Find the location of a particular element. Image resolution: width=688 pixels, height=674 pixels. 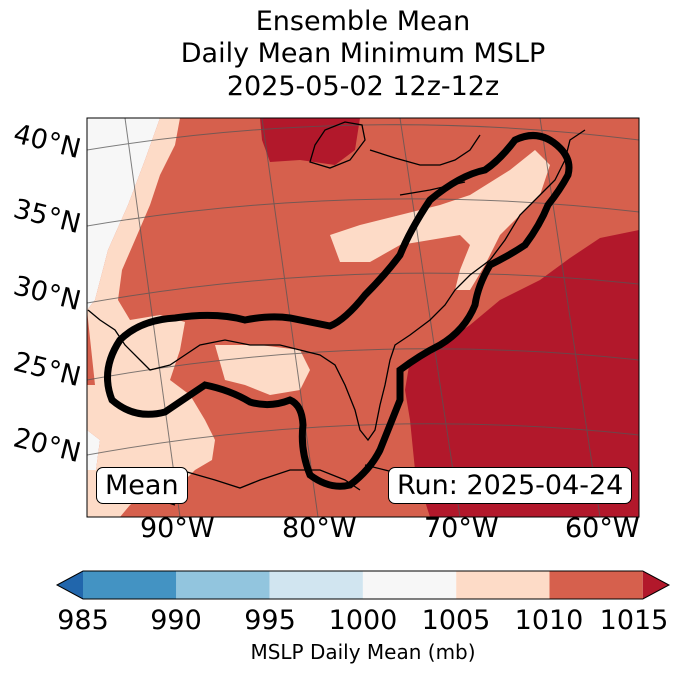

colorbar-under-triangle is located at coordinates (70, 585).